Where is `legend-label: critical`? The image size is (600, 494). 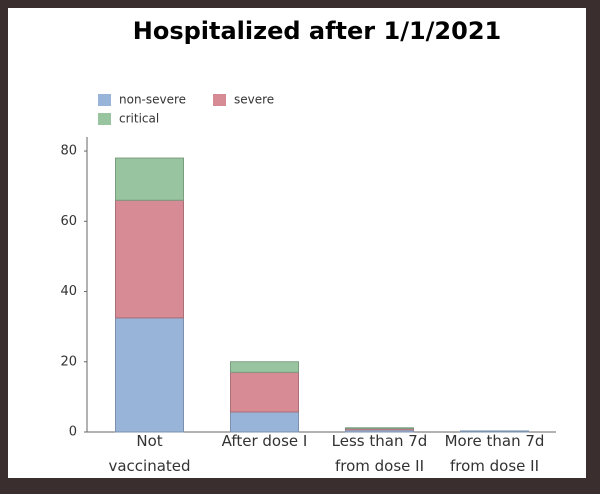
legend-label: critical is located at coordinates (139, 119).